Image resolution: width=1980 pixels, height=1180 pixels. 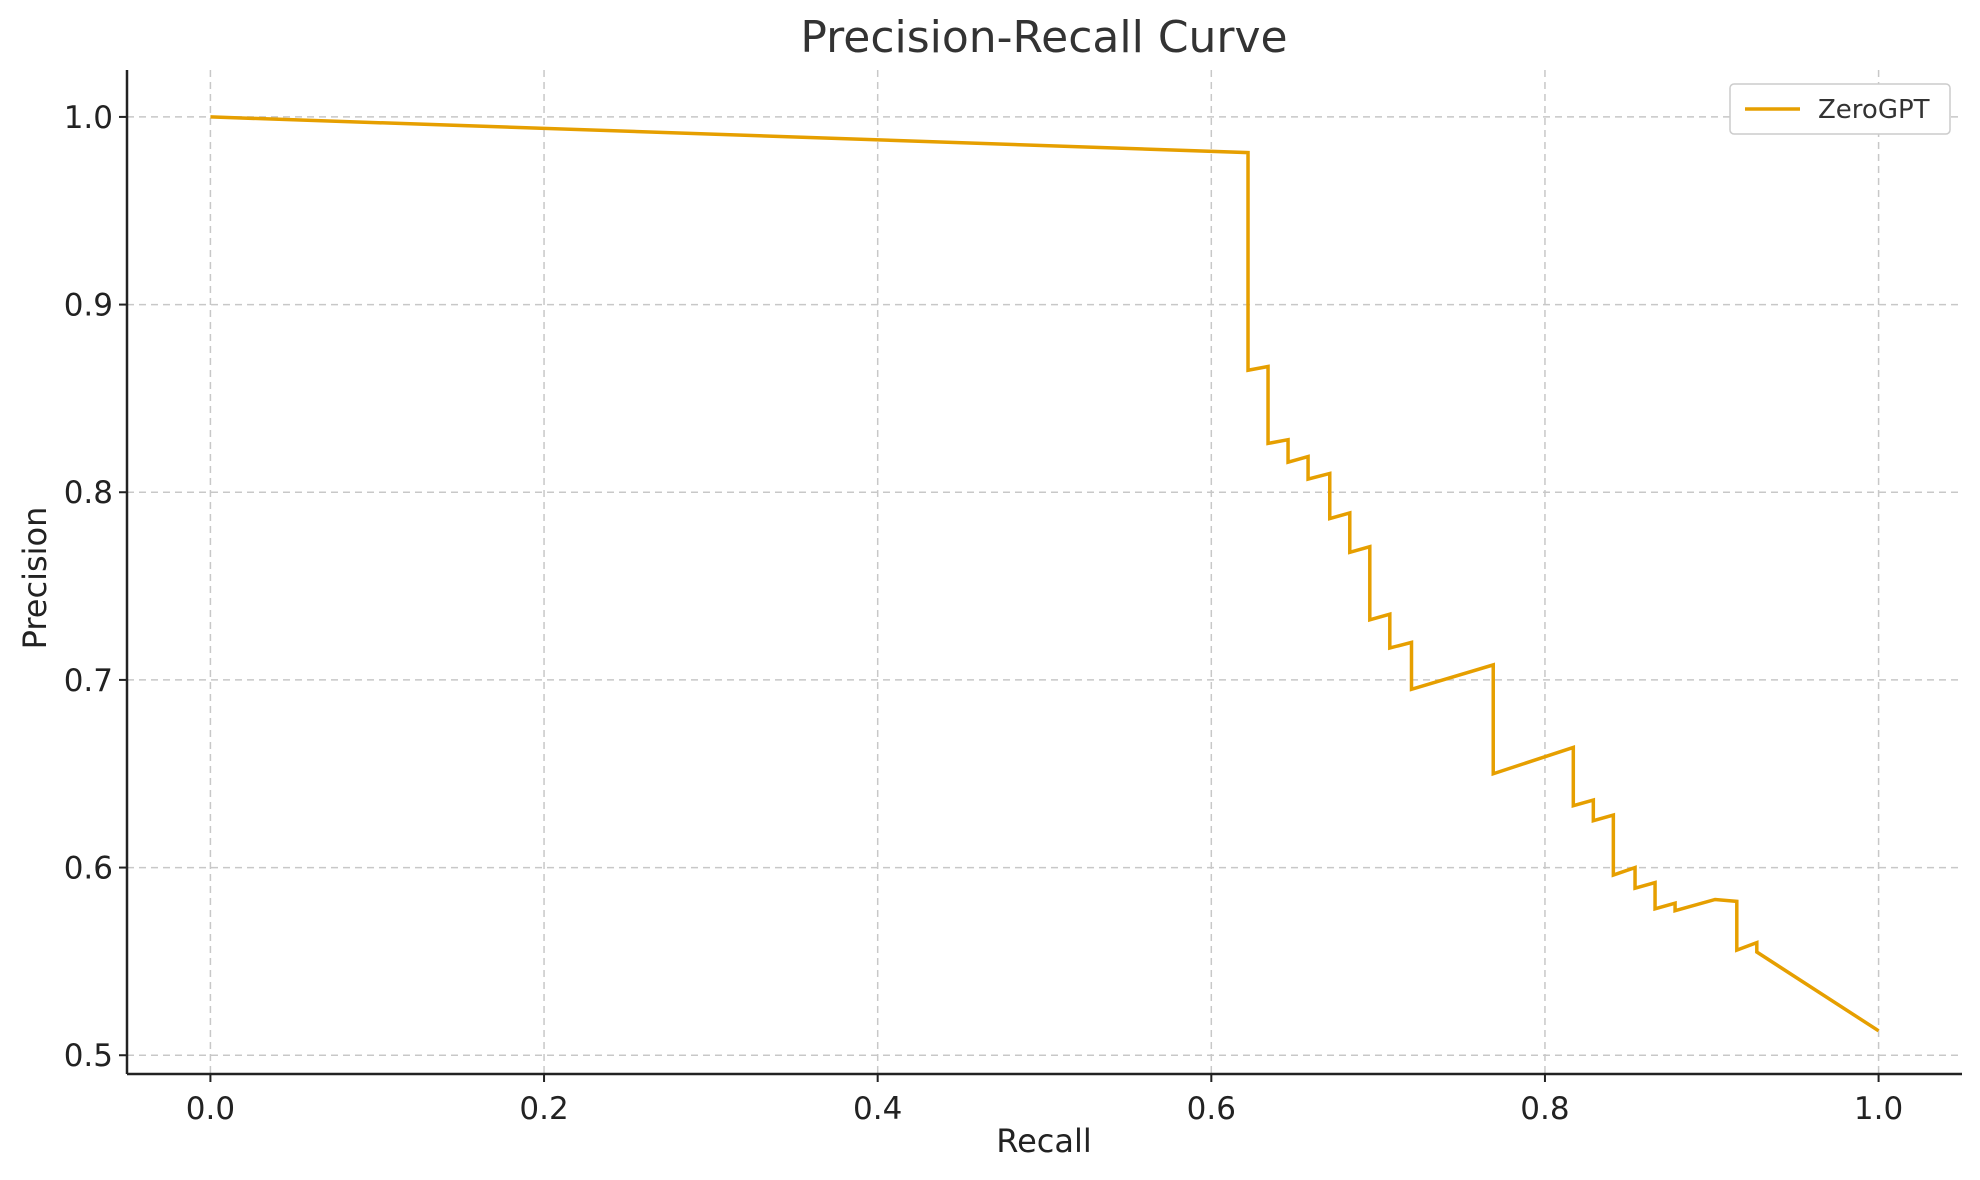 What do you see at coordinates (1043, 1141) in the screenshot?
I see `x-axis-label: Recall` at bounding box center [1043, 1141].